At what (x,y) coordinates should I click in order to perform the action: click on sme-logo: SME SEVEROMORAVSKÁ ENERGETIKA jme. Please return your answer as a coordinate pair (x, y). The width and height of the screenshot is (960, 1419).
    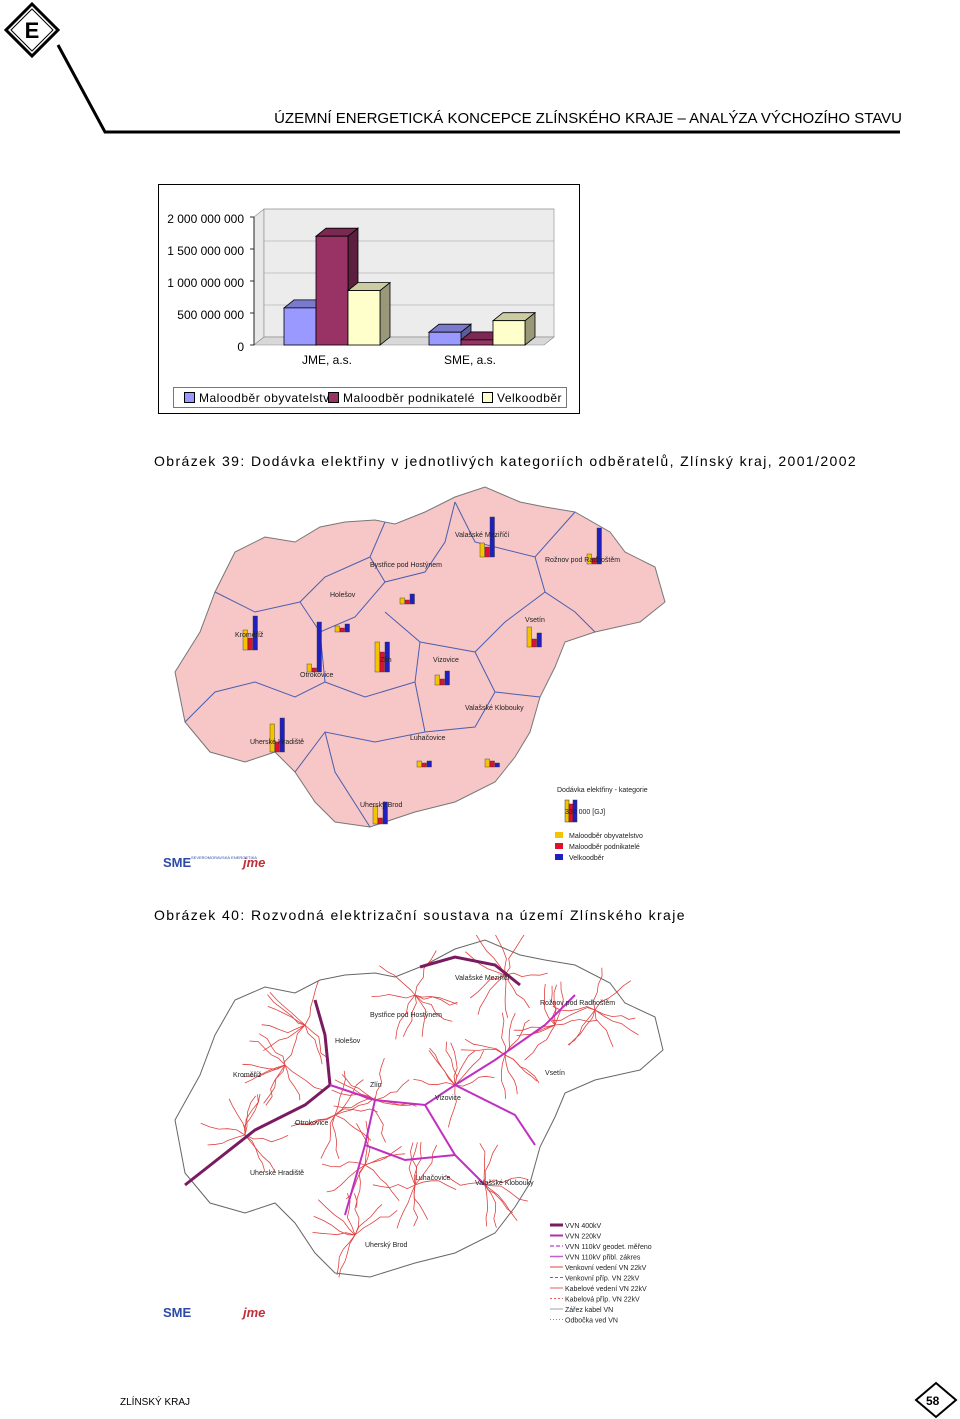
    Looking at the image, I should click on (214, 862).